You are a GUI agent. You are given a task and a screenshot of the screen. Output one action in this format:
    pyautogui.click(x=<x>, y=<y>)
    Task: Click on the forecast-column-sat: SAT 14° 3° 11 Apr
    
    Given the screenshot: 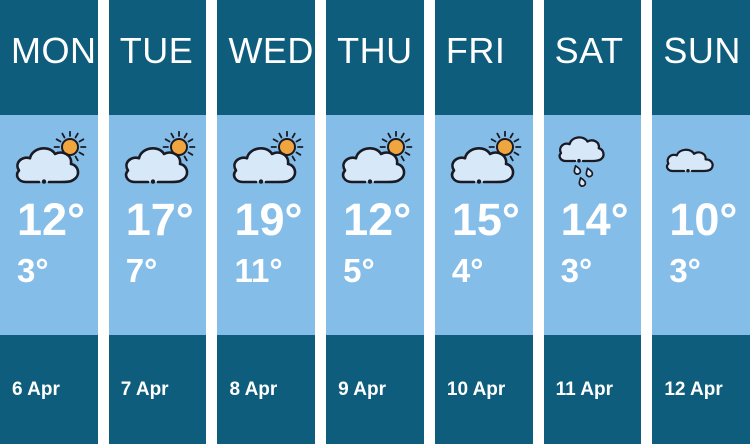 What is the action you would take?
    pyautogui.click(x=592, y=222)
    